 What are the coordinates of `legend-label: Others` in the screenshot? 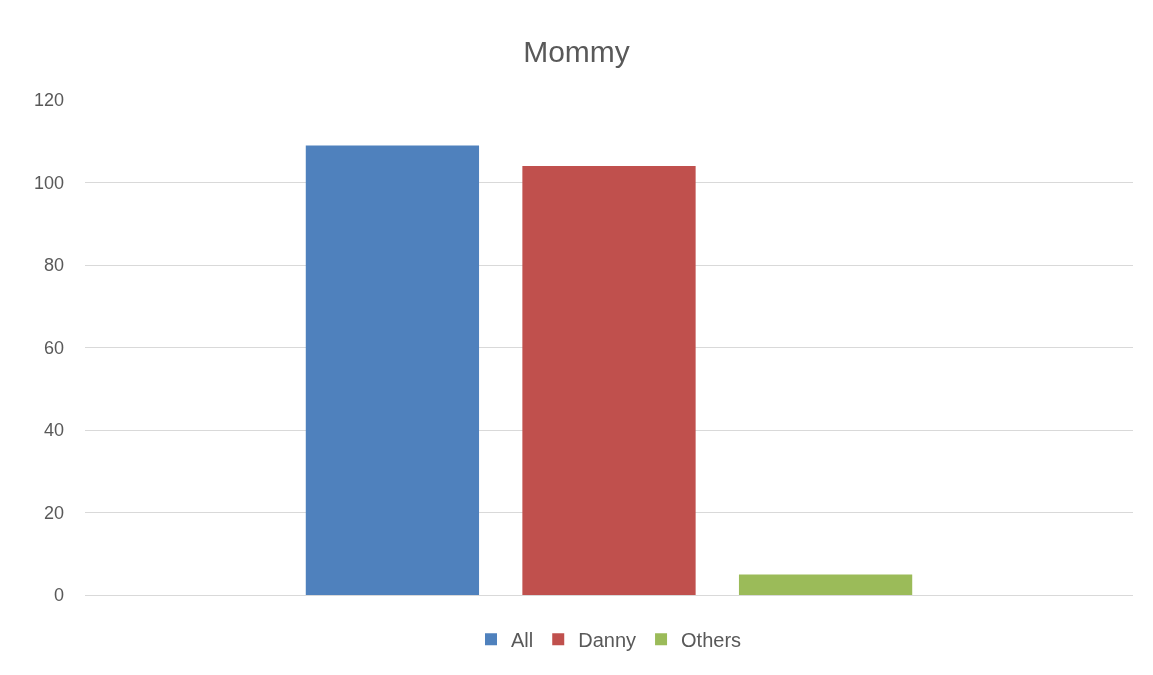 It's located at (711, 640).